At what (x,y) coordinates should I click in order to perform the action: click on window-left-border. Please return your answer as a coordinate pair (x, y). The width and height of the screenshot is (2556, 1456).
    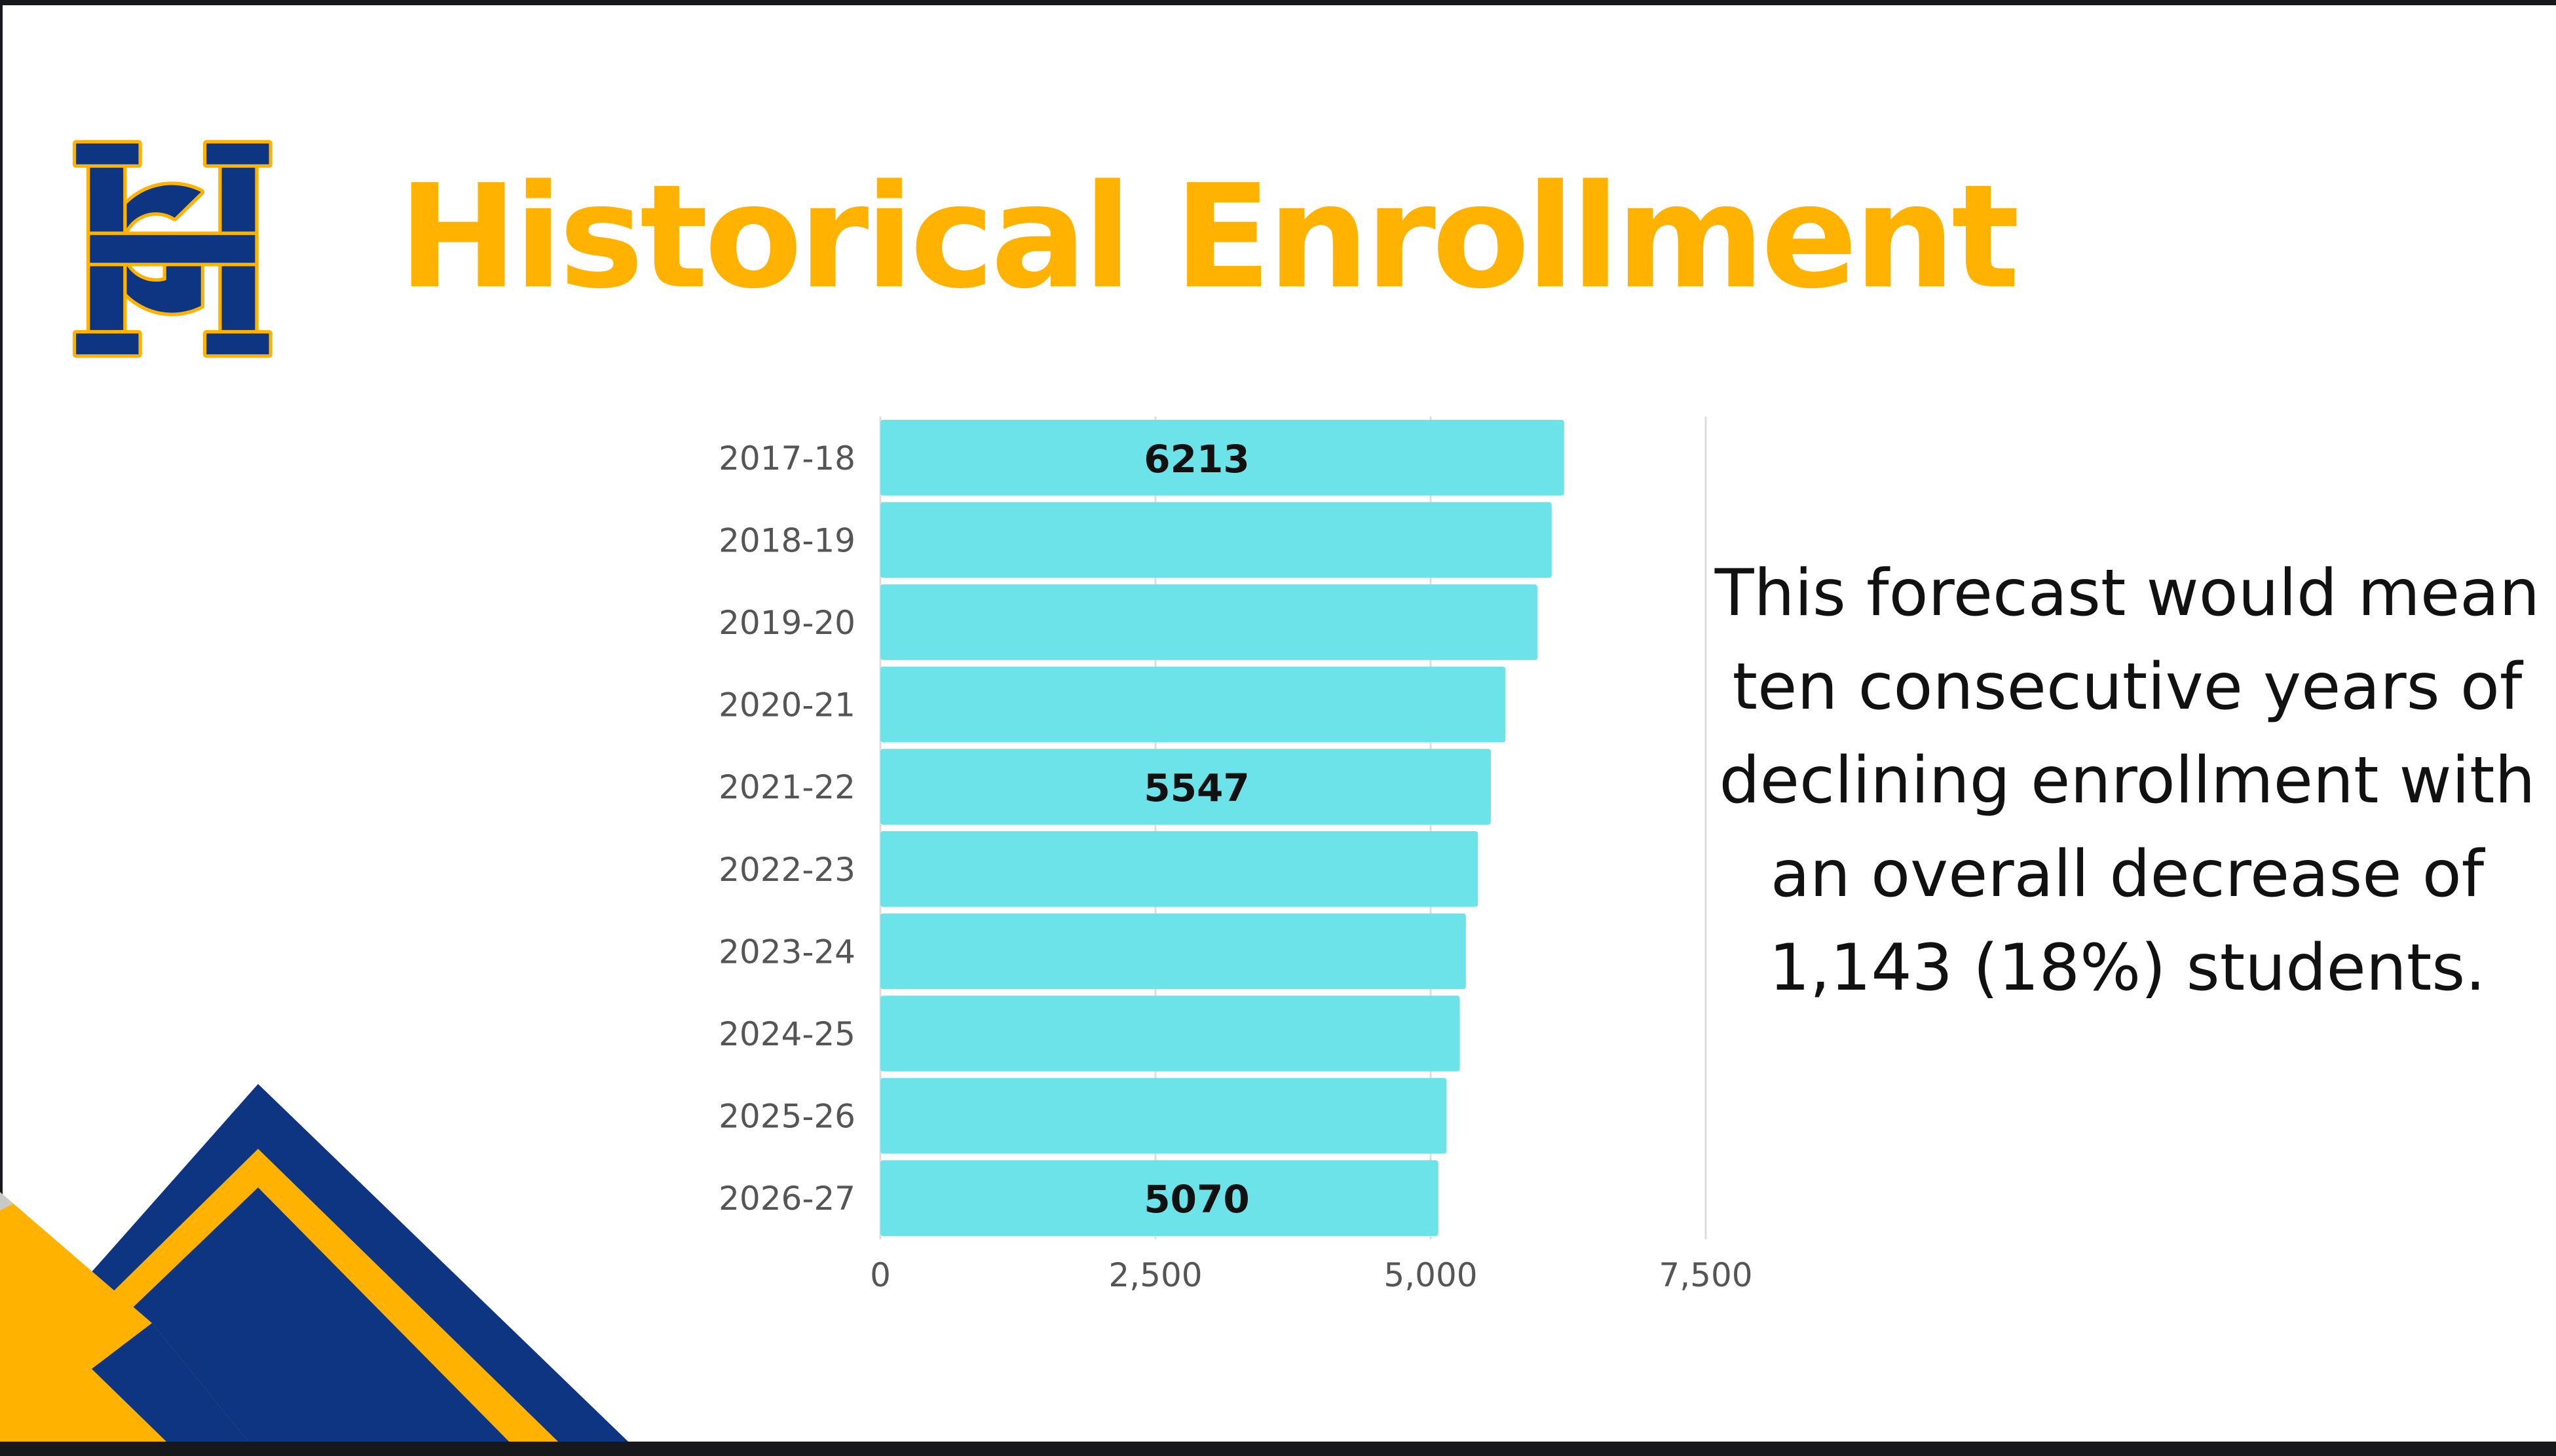
    Looking at the image, I should click on (1, 728).